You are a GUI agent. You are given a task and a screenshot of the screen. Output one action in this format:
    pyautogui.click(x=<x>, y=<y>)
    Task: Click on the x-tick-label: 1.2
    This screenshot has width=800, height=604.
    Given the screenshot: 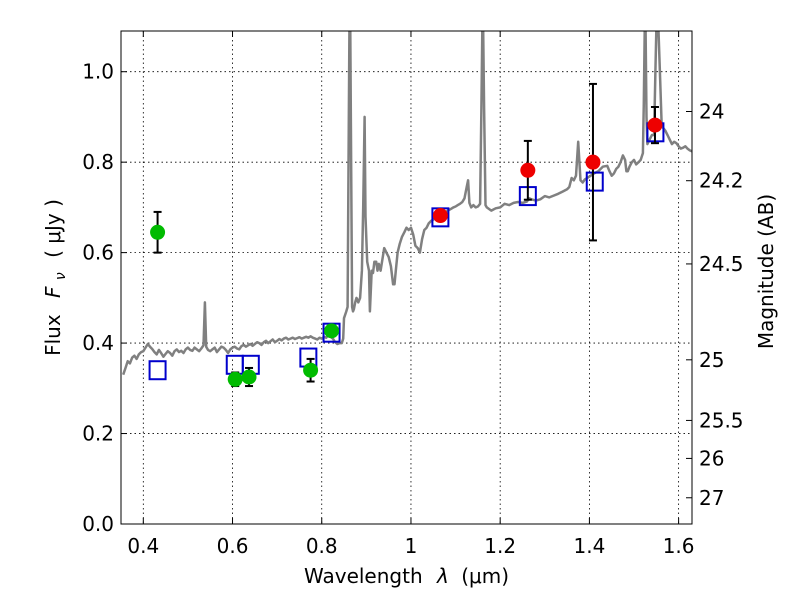 What is the action you would take?
    pyautogui.click(x=500, y=546)
    